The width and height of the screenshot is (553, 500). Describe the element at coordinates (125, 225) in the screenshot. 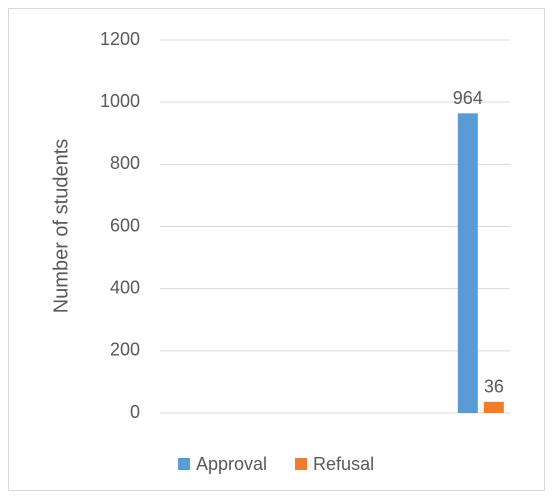

I see `y-tick-label: 600` at that location.